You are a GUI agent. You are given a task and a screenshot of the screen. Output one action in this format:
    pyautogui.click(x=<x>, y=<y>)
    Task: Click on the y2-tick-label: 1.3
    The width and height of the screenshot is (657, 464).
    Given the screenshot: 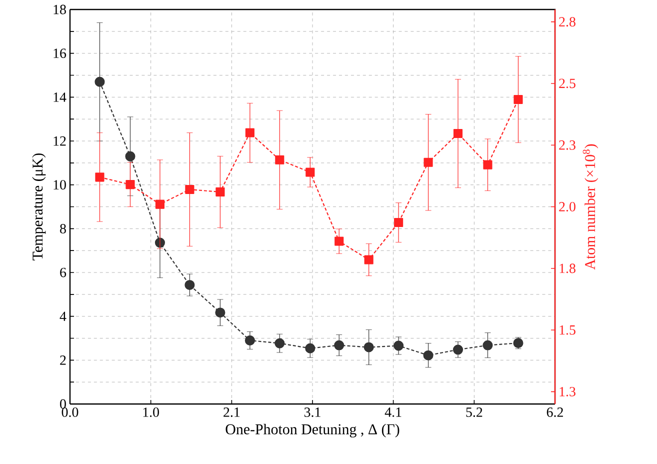 What is the action you would take?
    pyautogui.click(x=568, y=391)
    